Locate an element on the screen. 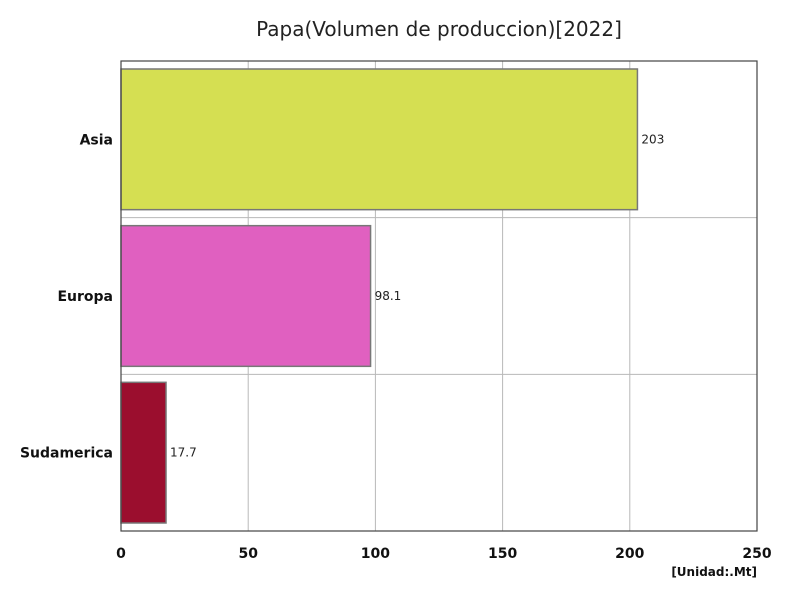  x-tick-label: 50 is located at coordinates (248, 554).